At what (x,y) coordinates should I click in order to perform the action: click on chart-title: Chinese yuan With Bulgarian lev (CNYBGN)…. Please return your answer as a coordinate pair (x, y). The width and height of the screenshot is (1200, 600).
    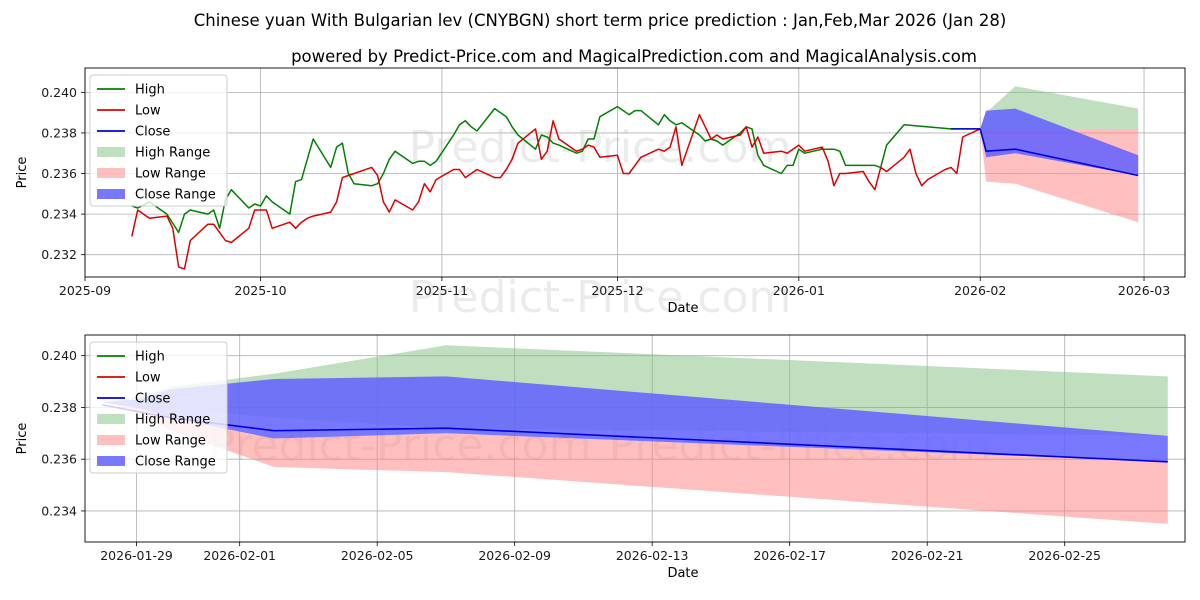
    Looking at the image, I should click on (600, 20).